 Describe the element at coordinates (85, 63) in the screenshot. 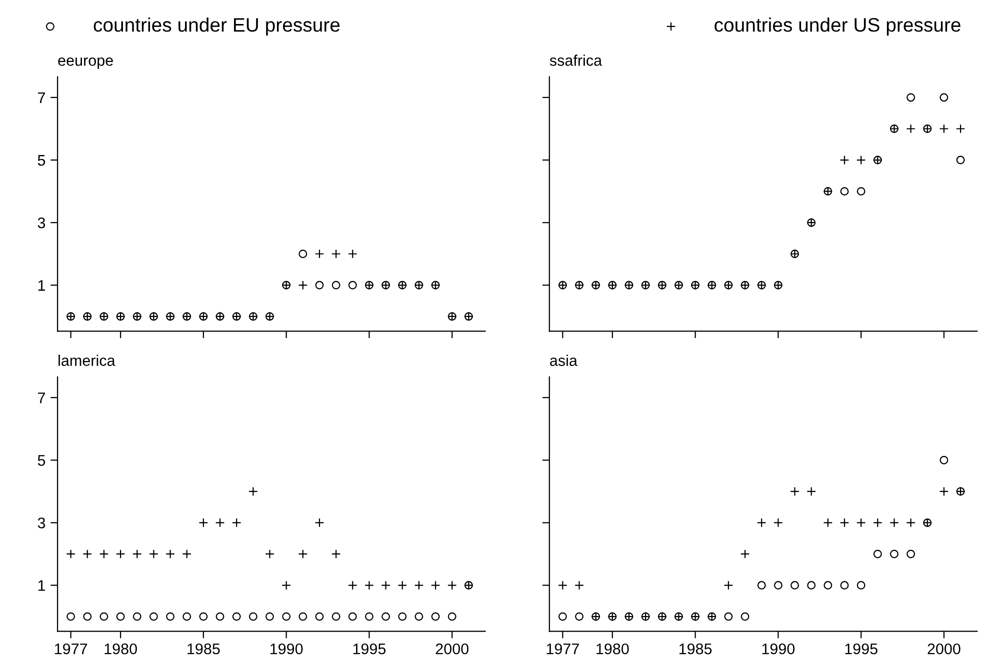

I see `chart-title: eeurope` at that location.